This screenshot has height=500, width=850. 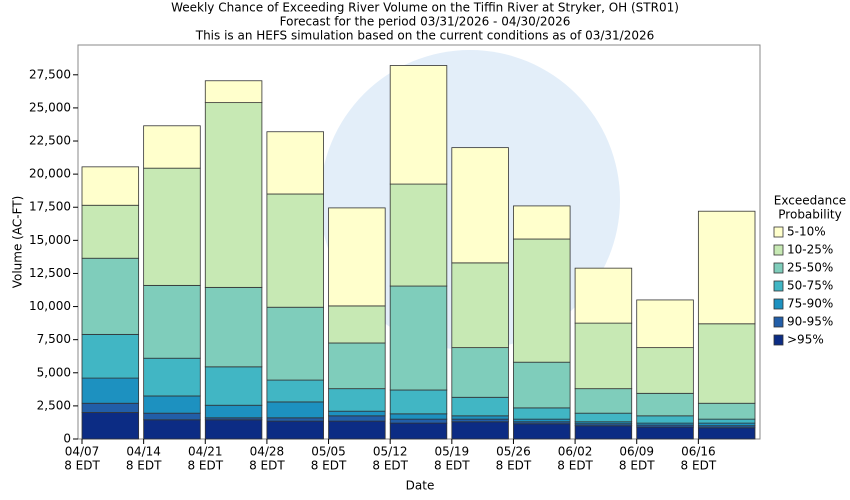 I want to click on legend-title: Probability, so click(x=809, y=215).